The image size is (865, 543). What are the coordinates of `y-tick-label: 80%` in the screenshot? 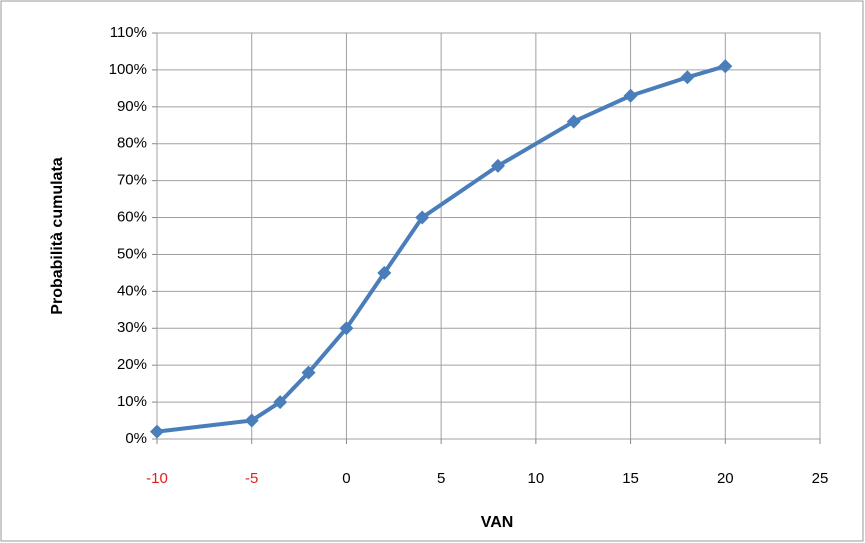 It's located at (132, 143).